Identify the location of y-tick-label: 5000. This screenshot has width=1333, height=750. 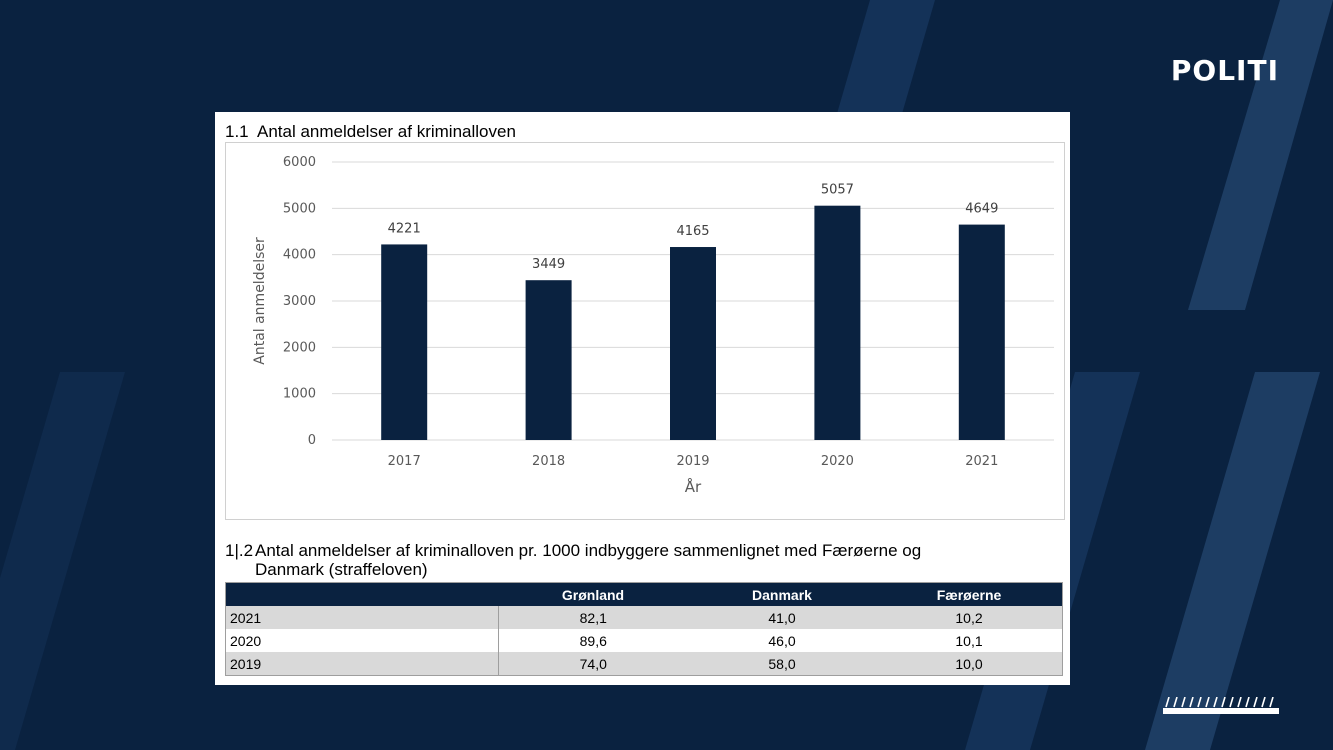
(299, 208).